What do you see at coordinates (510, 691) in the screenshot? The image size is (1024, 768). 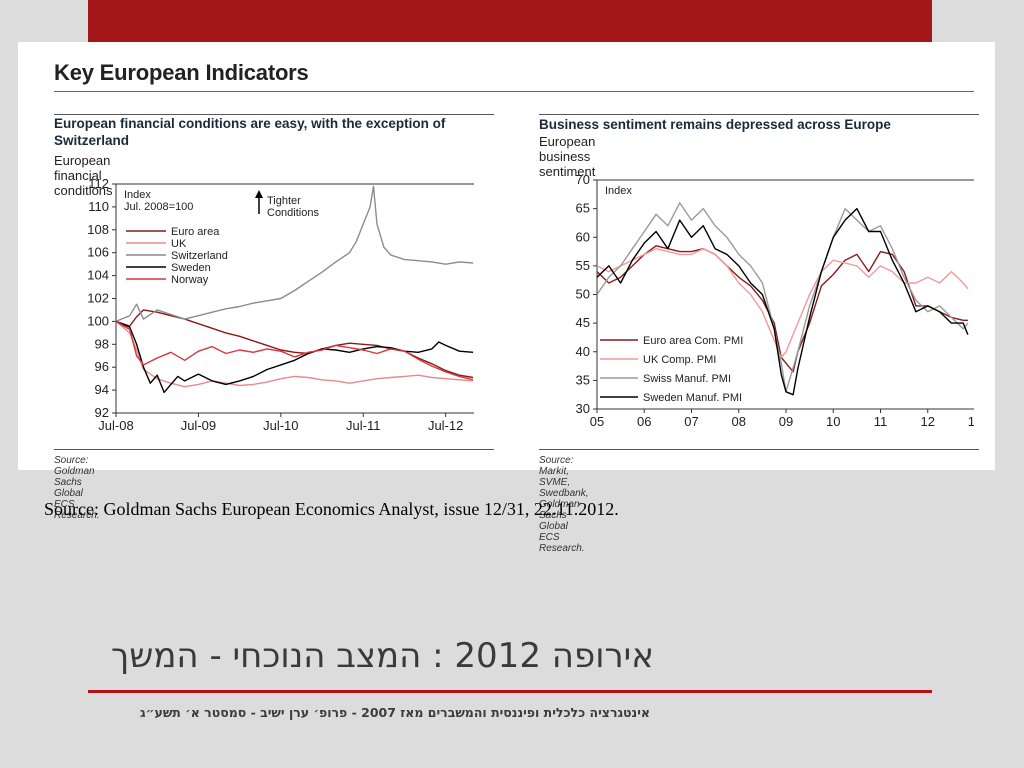 I see `slide-title-rule` at bounding box center [510, 691].